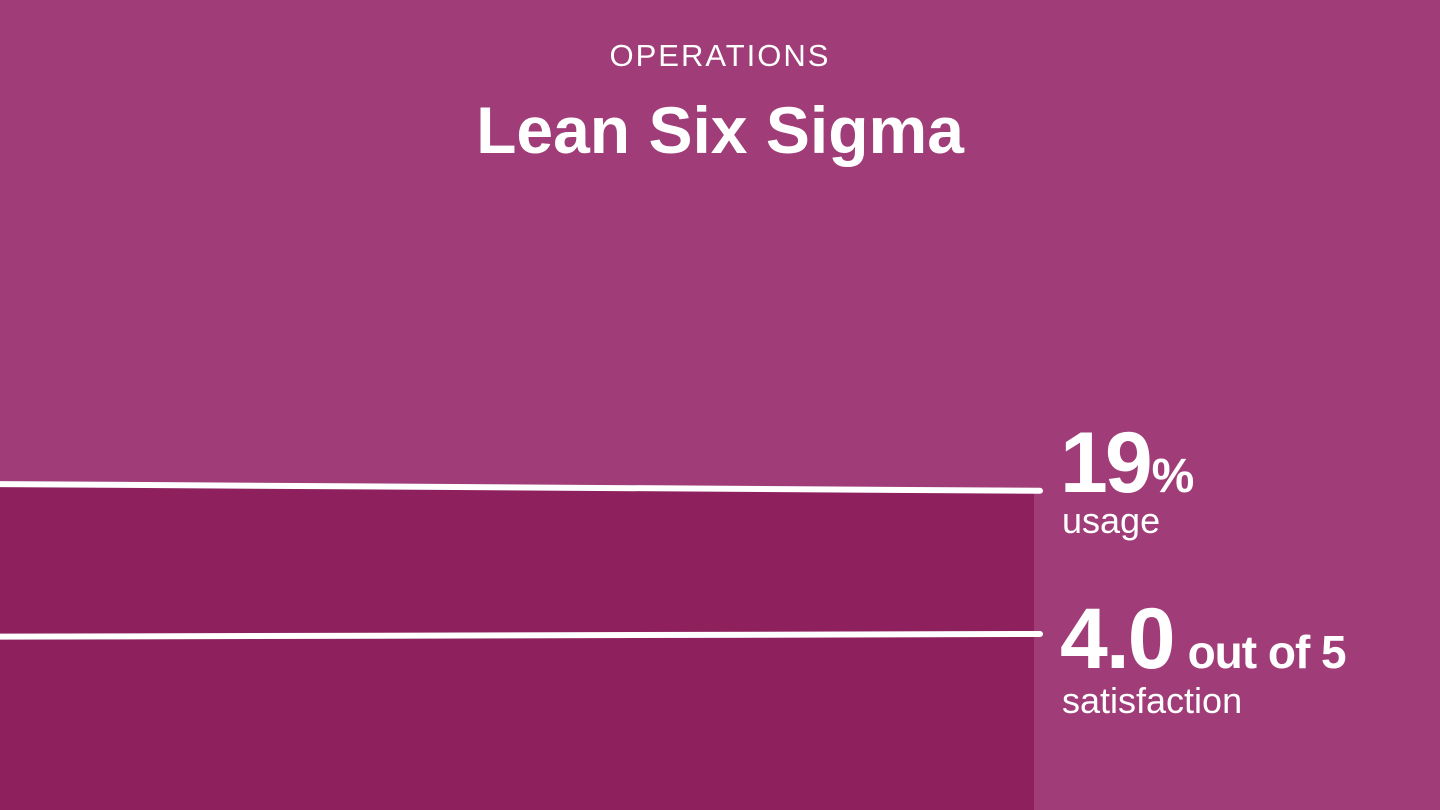 Image resolution: width=1440 pixels, height=810 pixels. Describe the element at coordinates (1111, 520) in the screenshot. I see `usage-label: usage` at that location.